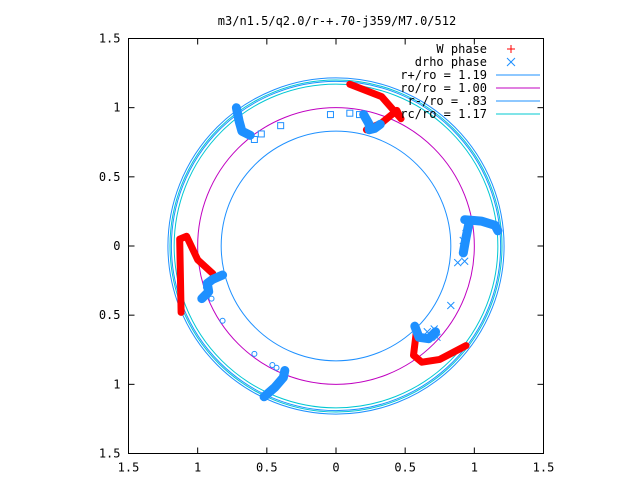  Describe the element at coordinates (511, 62) in the screenshot. I see `legend-x-marker` at that location.